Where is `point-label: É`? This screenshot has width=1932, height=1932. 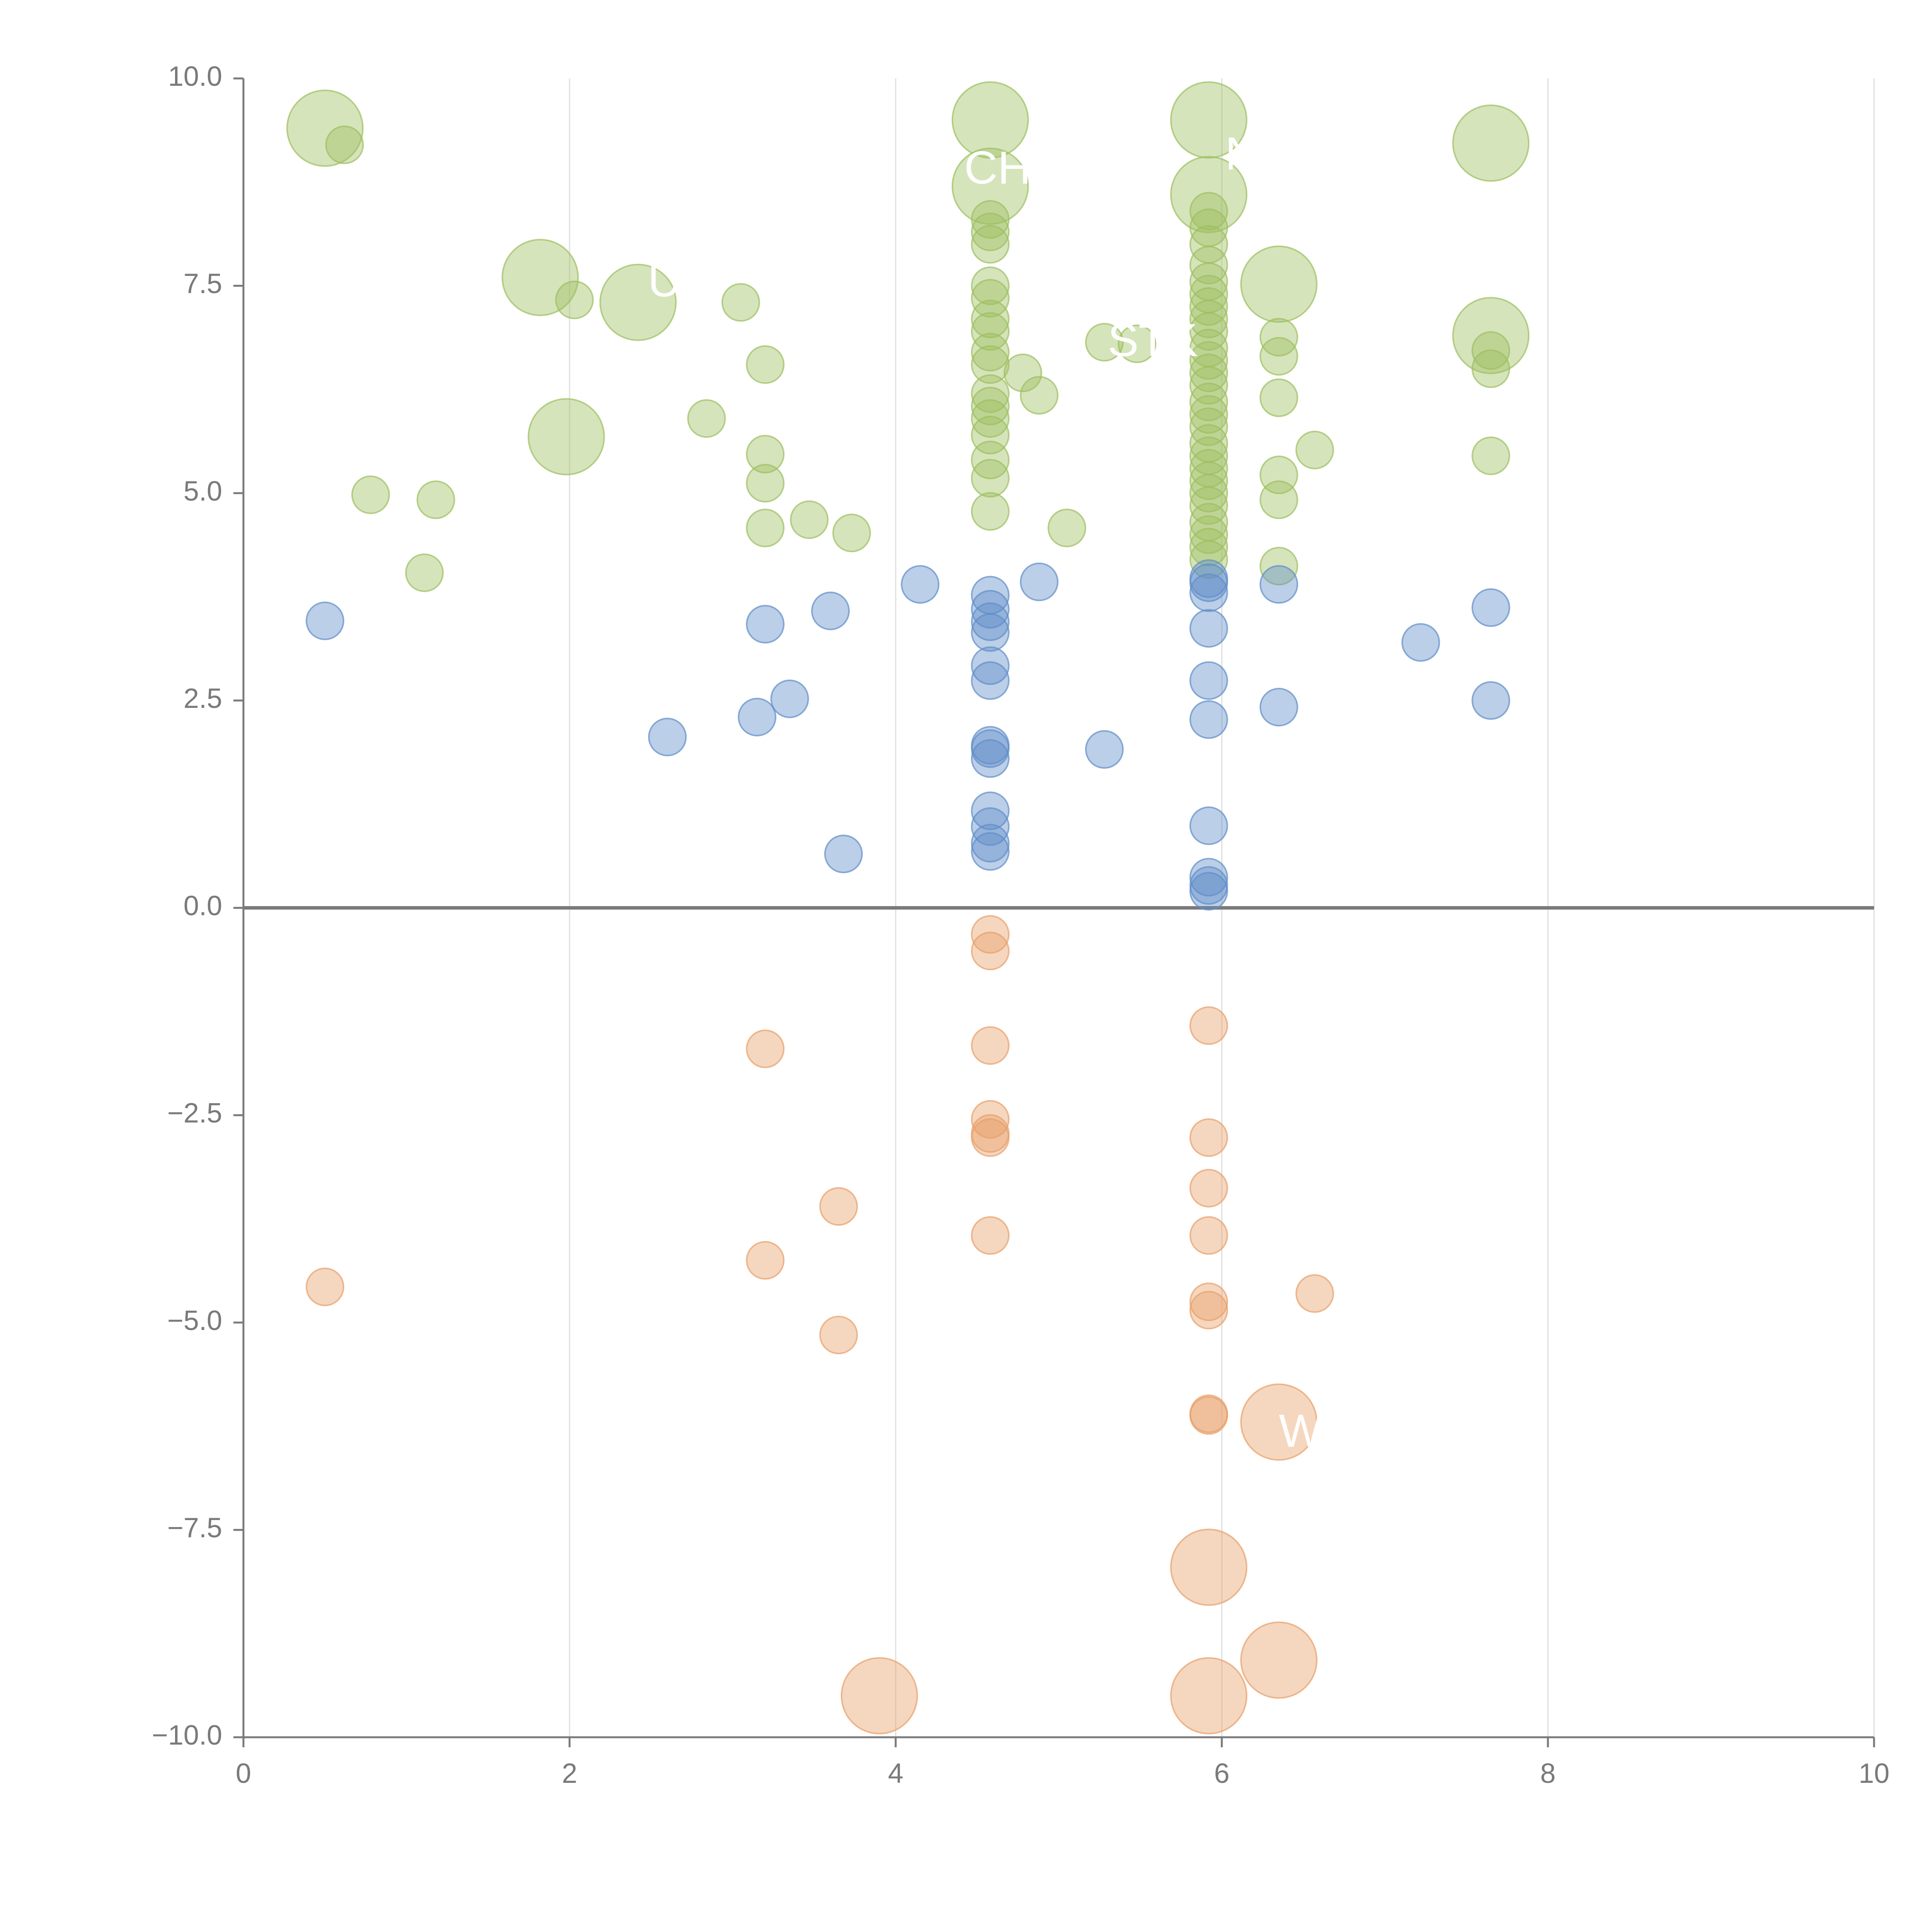 point-label: É is located at coordinates (912, 112).